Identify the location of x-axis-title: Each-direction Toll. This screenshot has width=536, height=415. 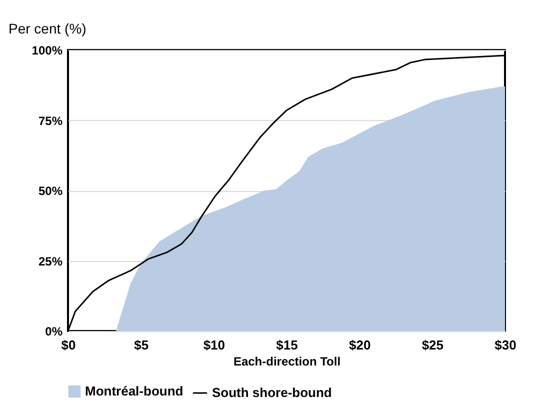
(287, 361).